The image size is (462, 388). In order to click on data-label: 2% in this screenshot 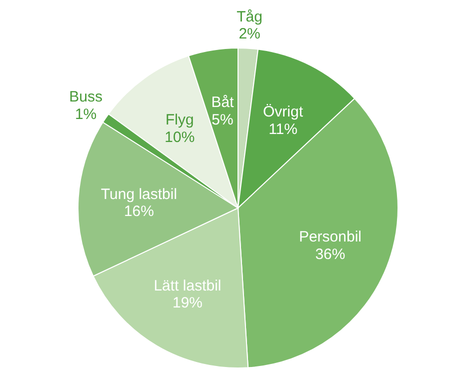, I will do `click(249, 34)`.